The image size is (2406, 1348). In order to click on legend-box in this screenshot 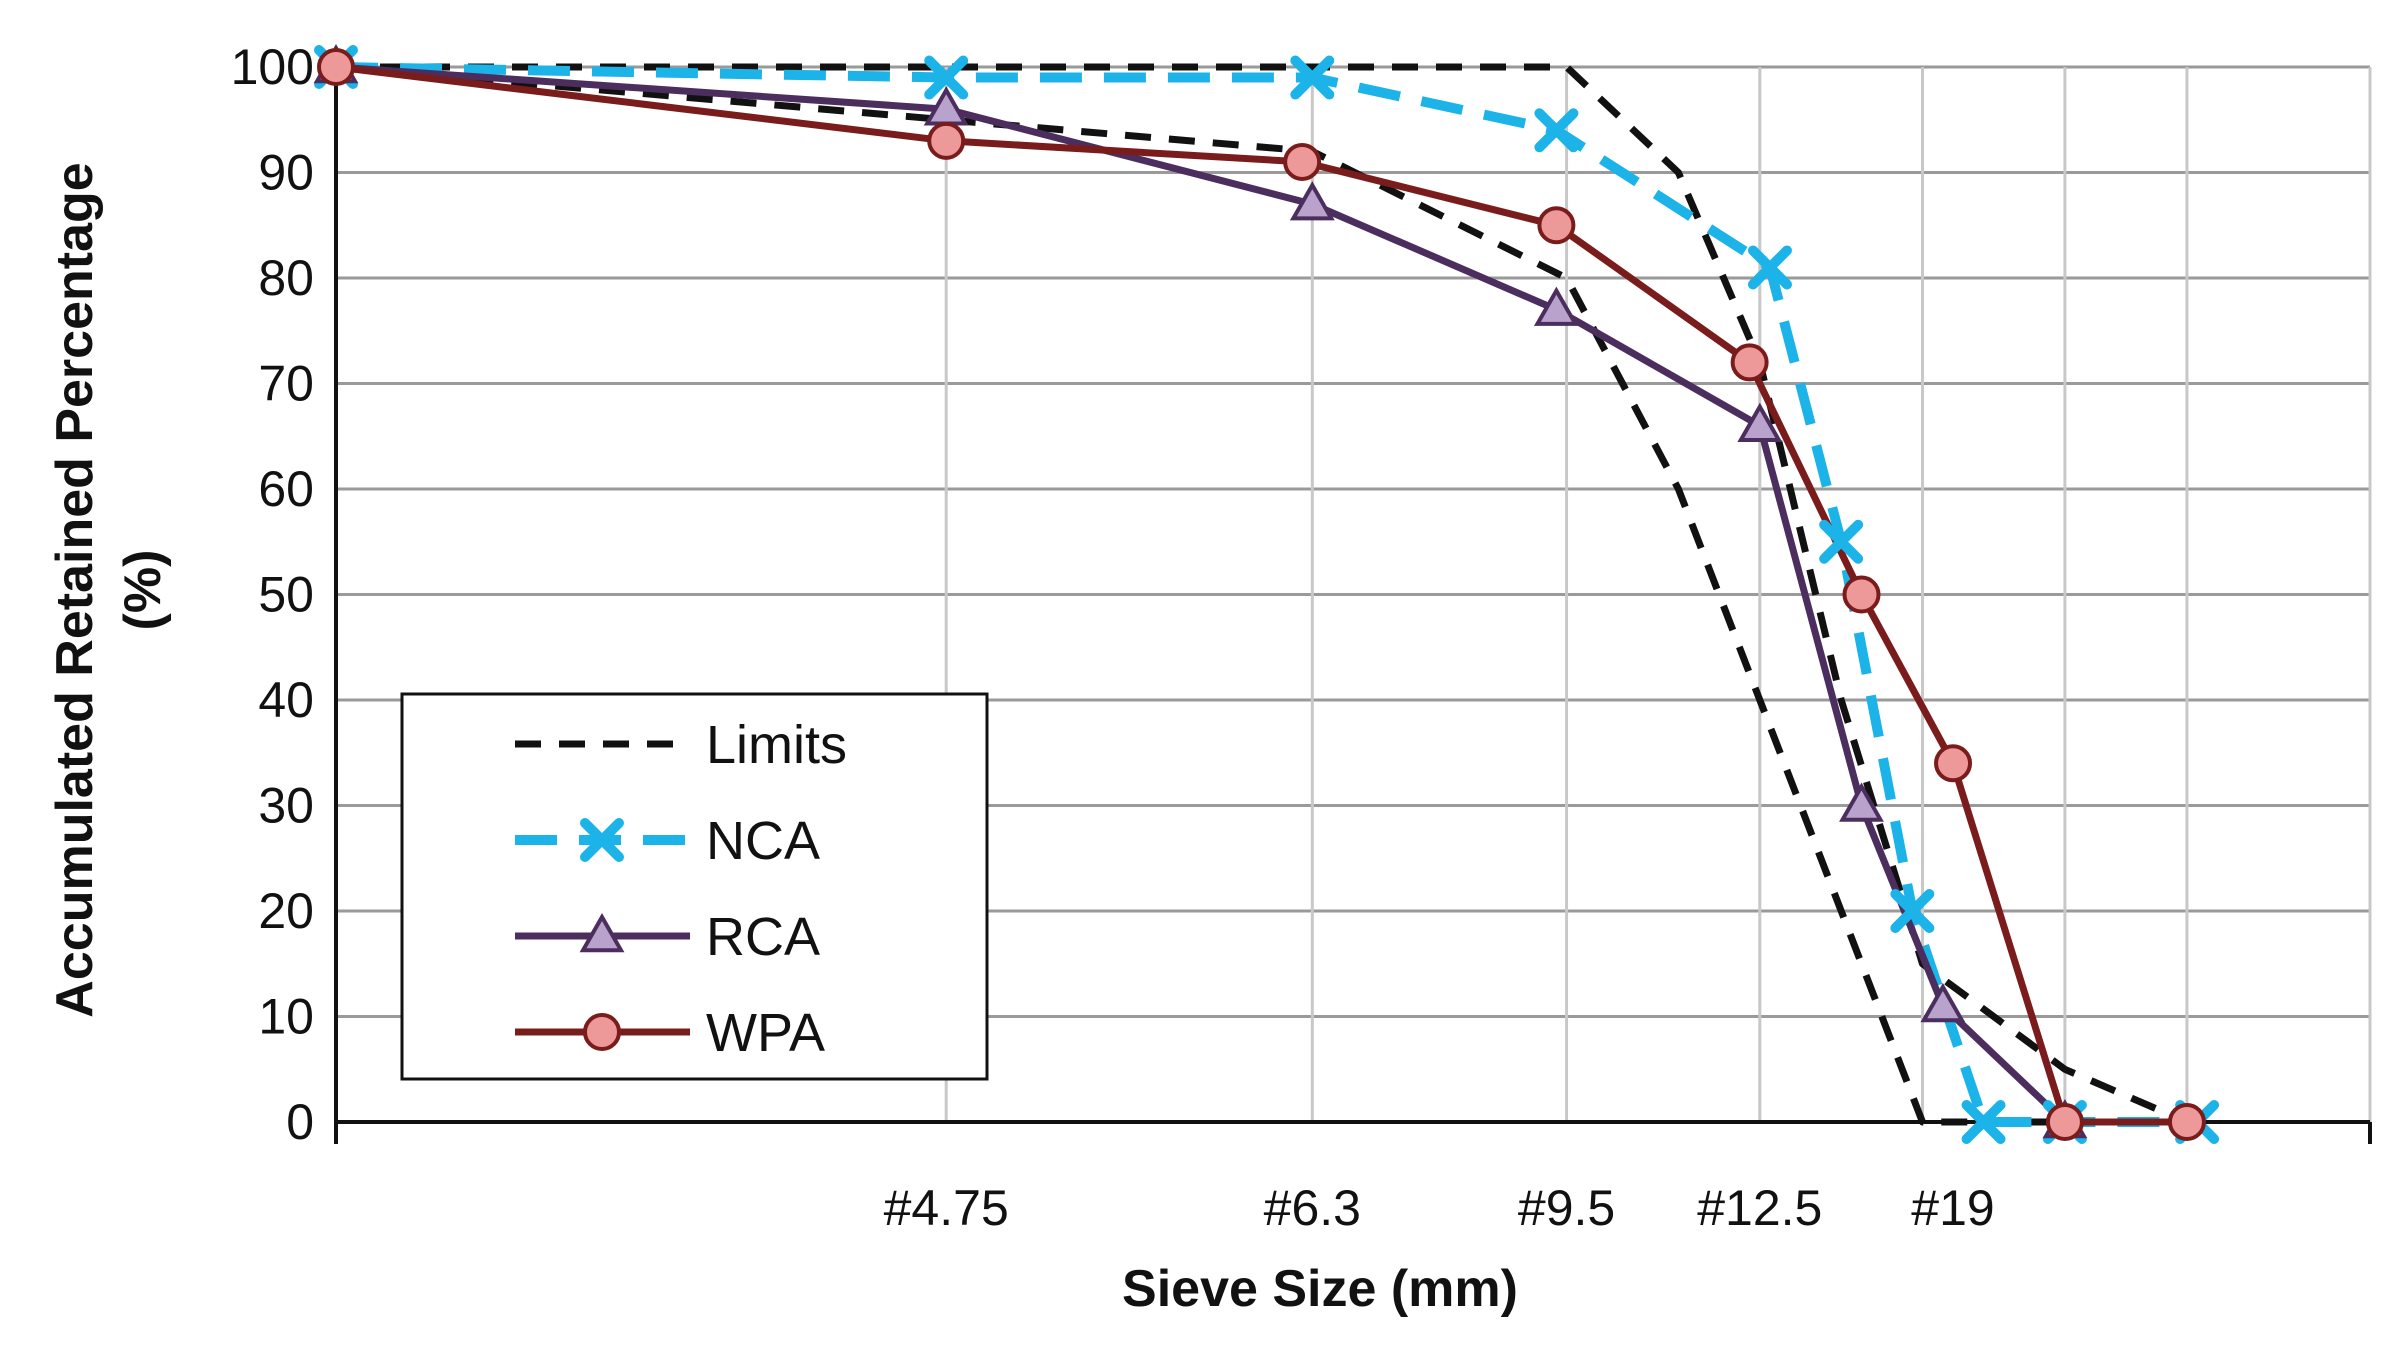, I will do `click(694, 886)`.